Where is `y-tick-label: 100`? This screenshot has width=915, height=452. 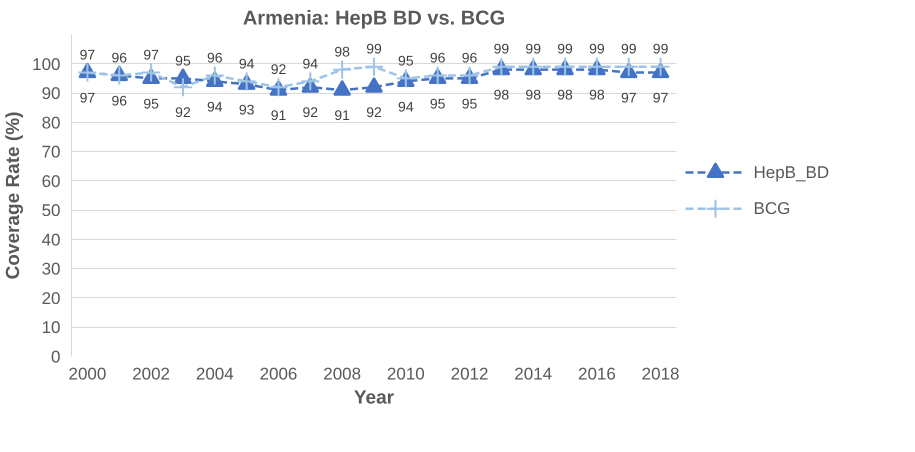
y-tick-label: 100 is located at coordinates (46, 64).